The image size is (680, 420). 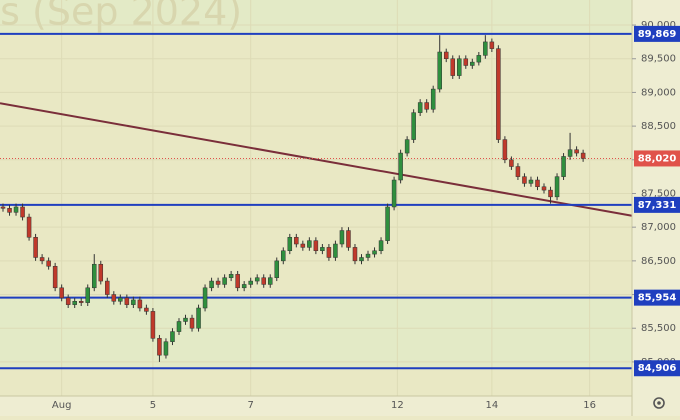 I want to click on x-tick-label: 12, so click(x=397, y=405).